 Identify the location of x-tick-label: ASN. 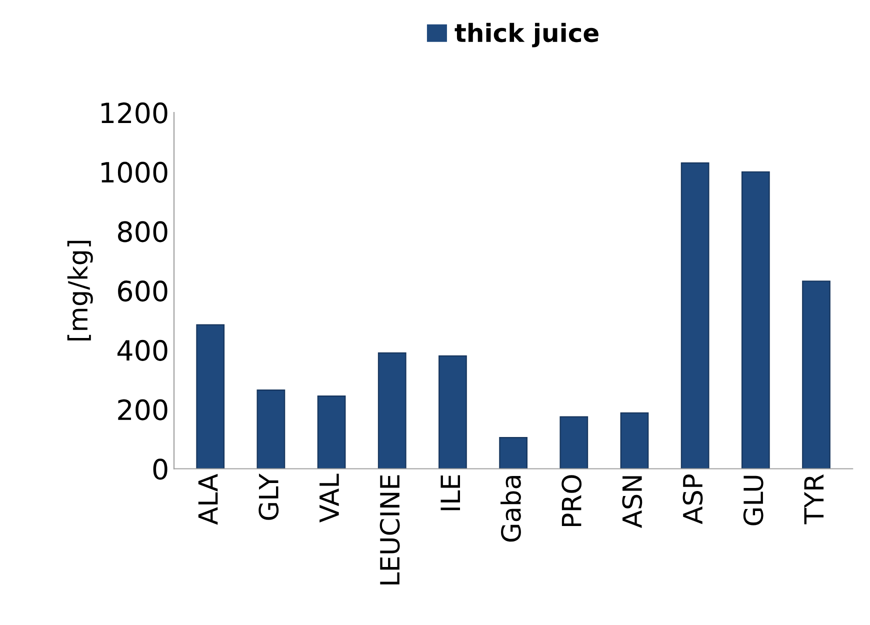
(632, 502).